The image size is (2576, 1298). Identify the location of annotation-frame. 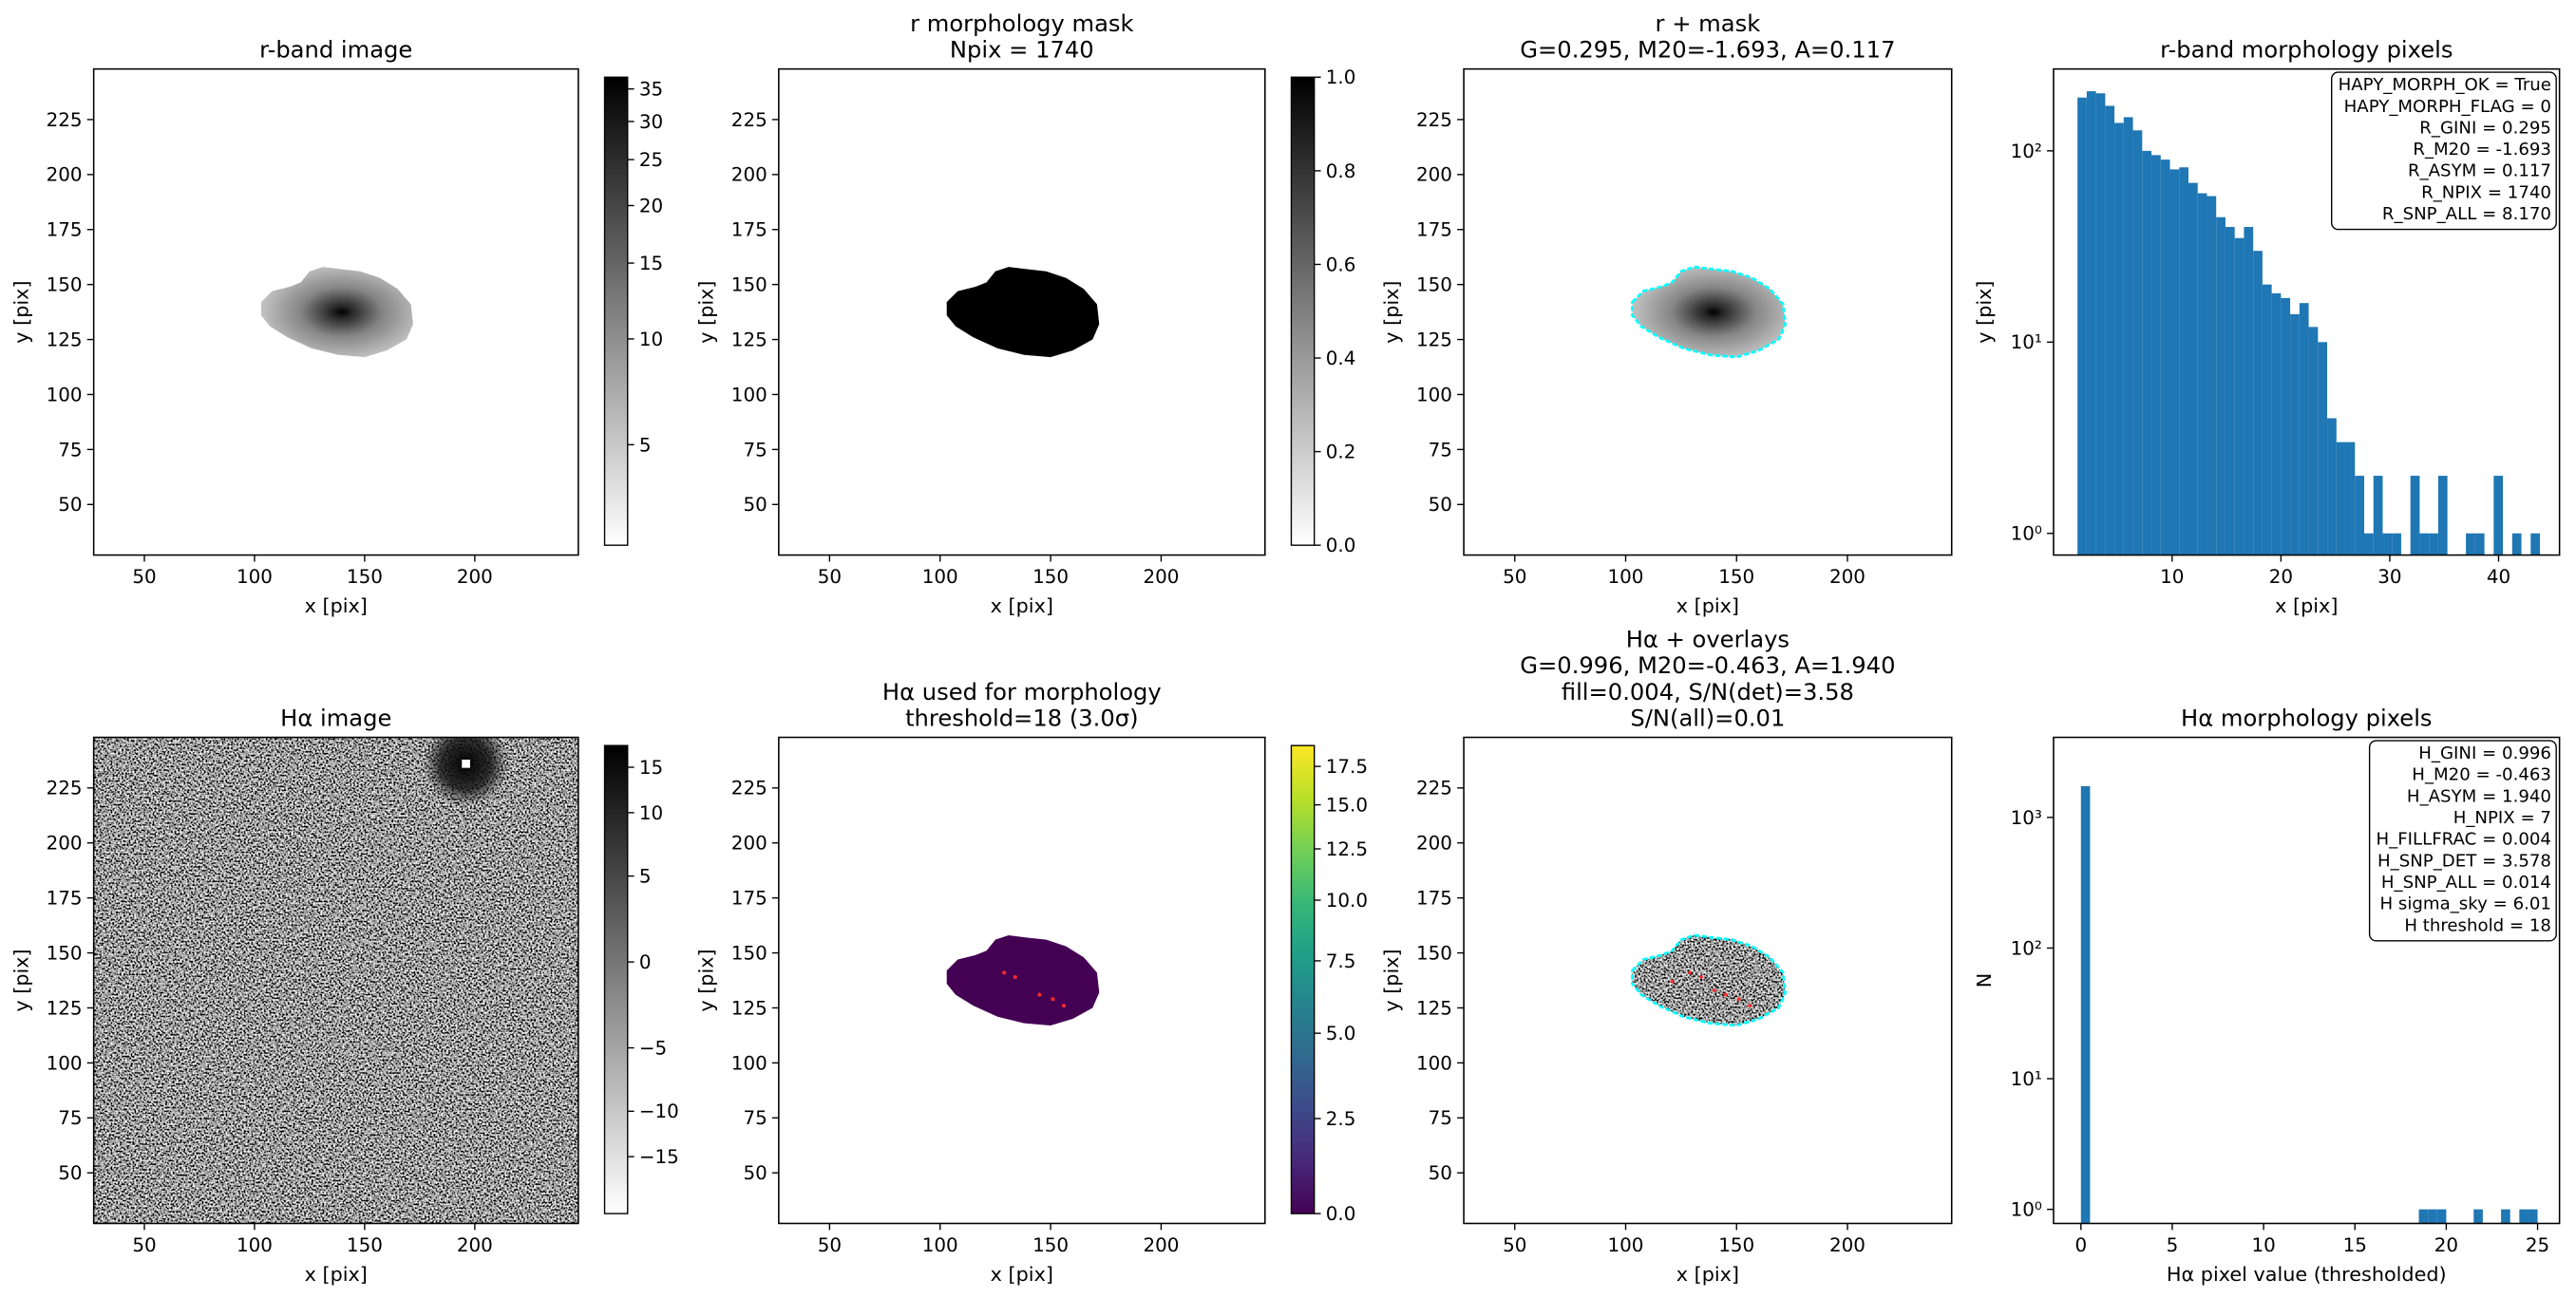
(2444, 151).